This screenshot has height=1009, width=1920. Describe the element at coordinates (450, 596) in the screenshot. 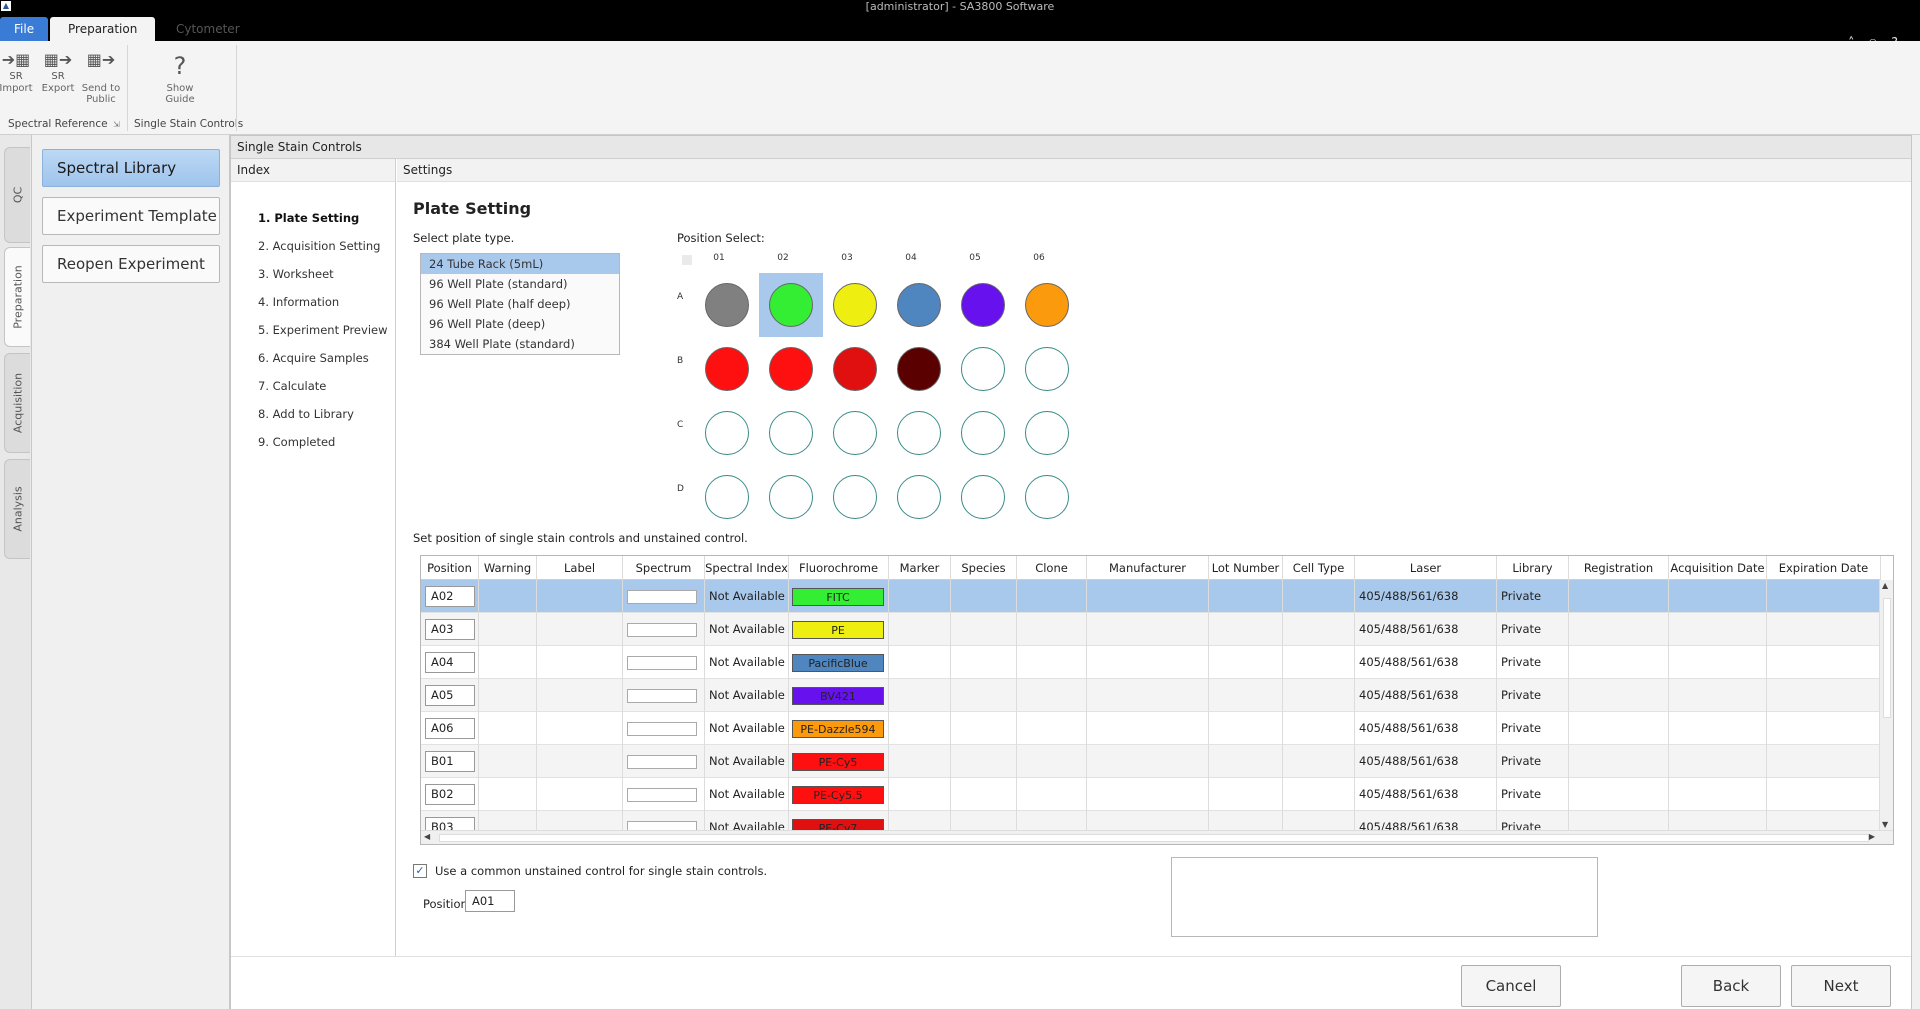

I see `position-input: A02` at that location.